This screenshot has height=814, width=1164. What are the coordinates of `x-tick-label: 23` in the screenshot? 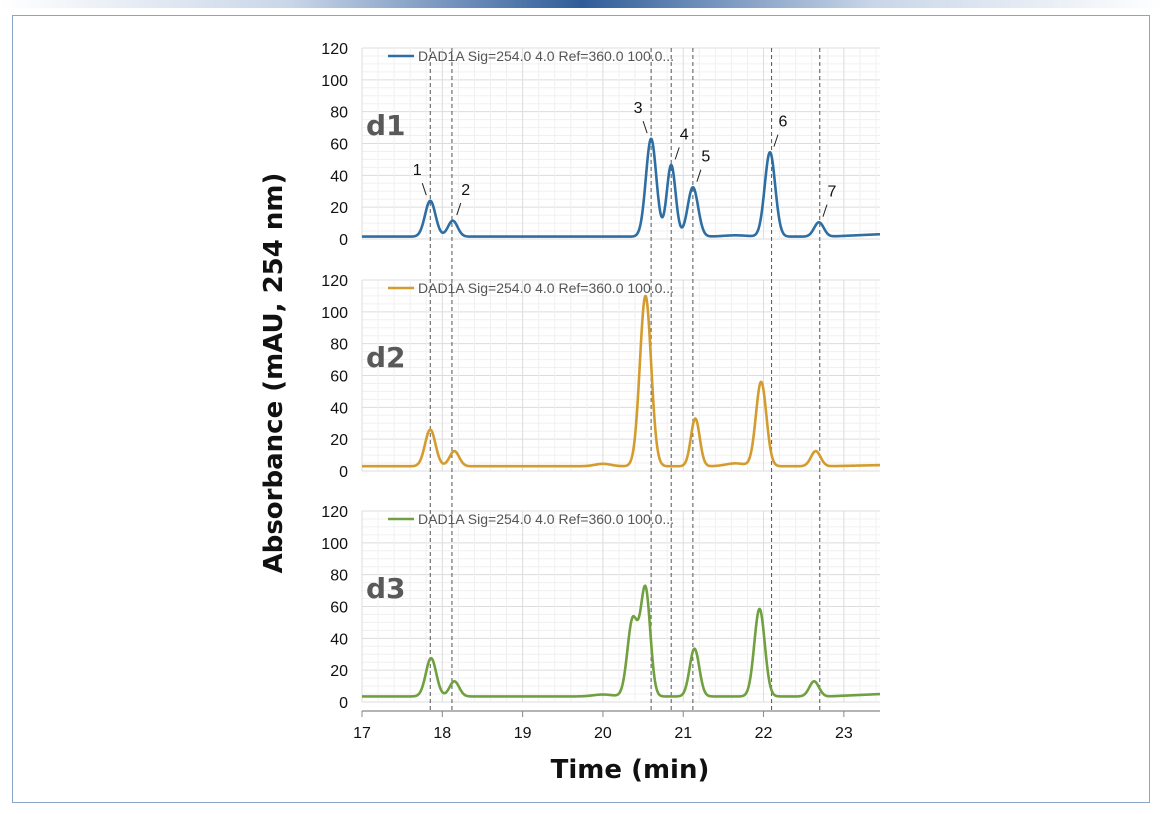 It's located at (844, 733).